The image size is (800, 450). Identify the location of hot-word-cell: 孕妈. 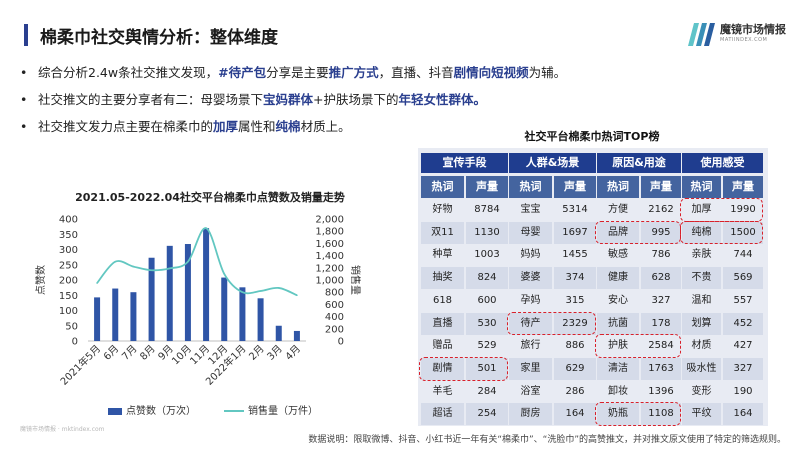
(530, 300).